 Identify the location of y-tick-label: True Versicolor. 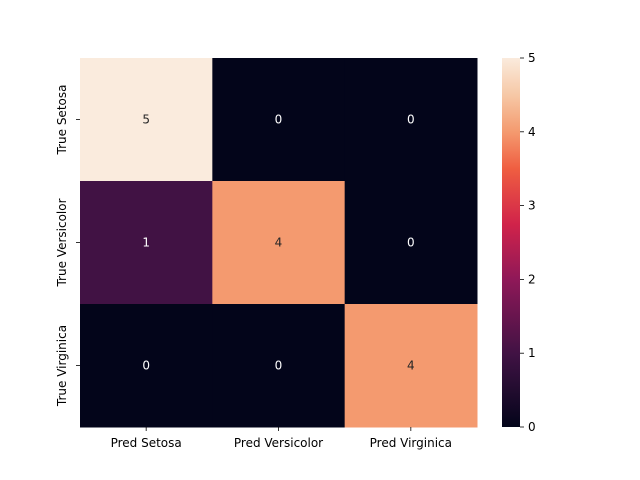
(62, 242).